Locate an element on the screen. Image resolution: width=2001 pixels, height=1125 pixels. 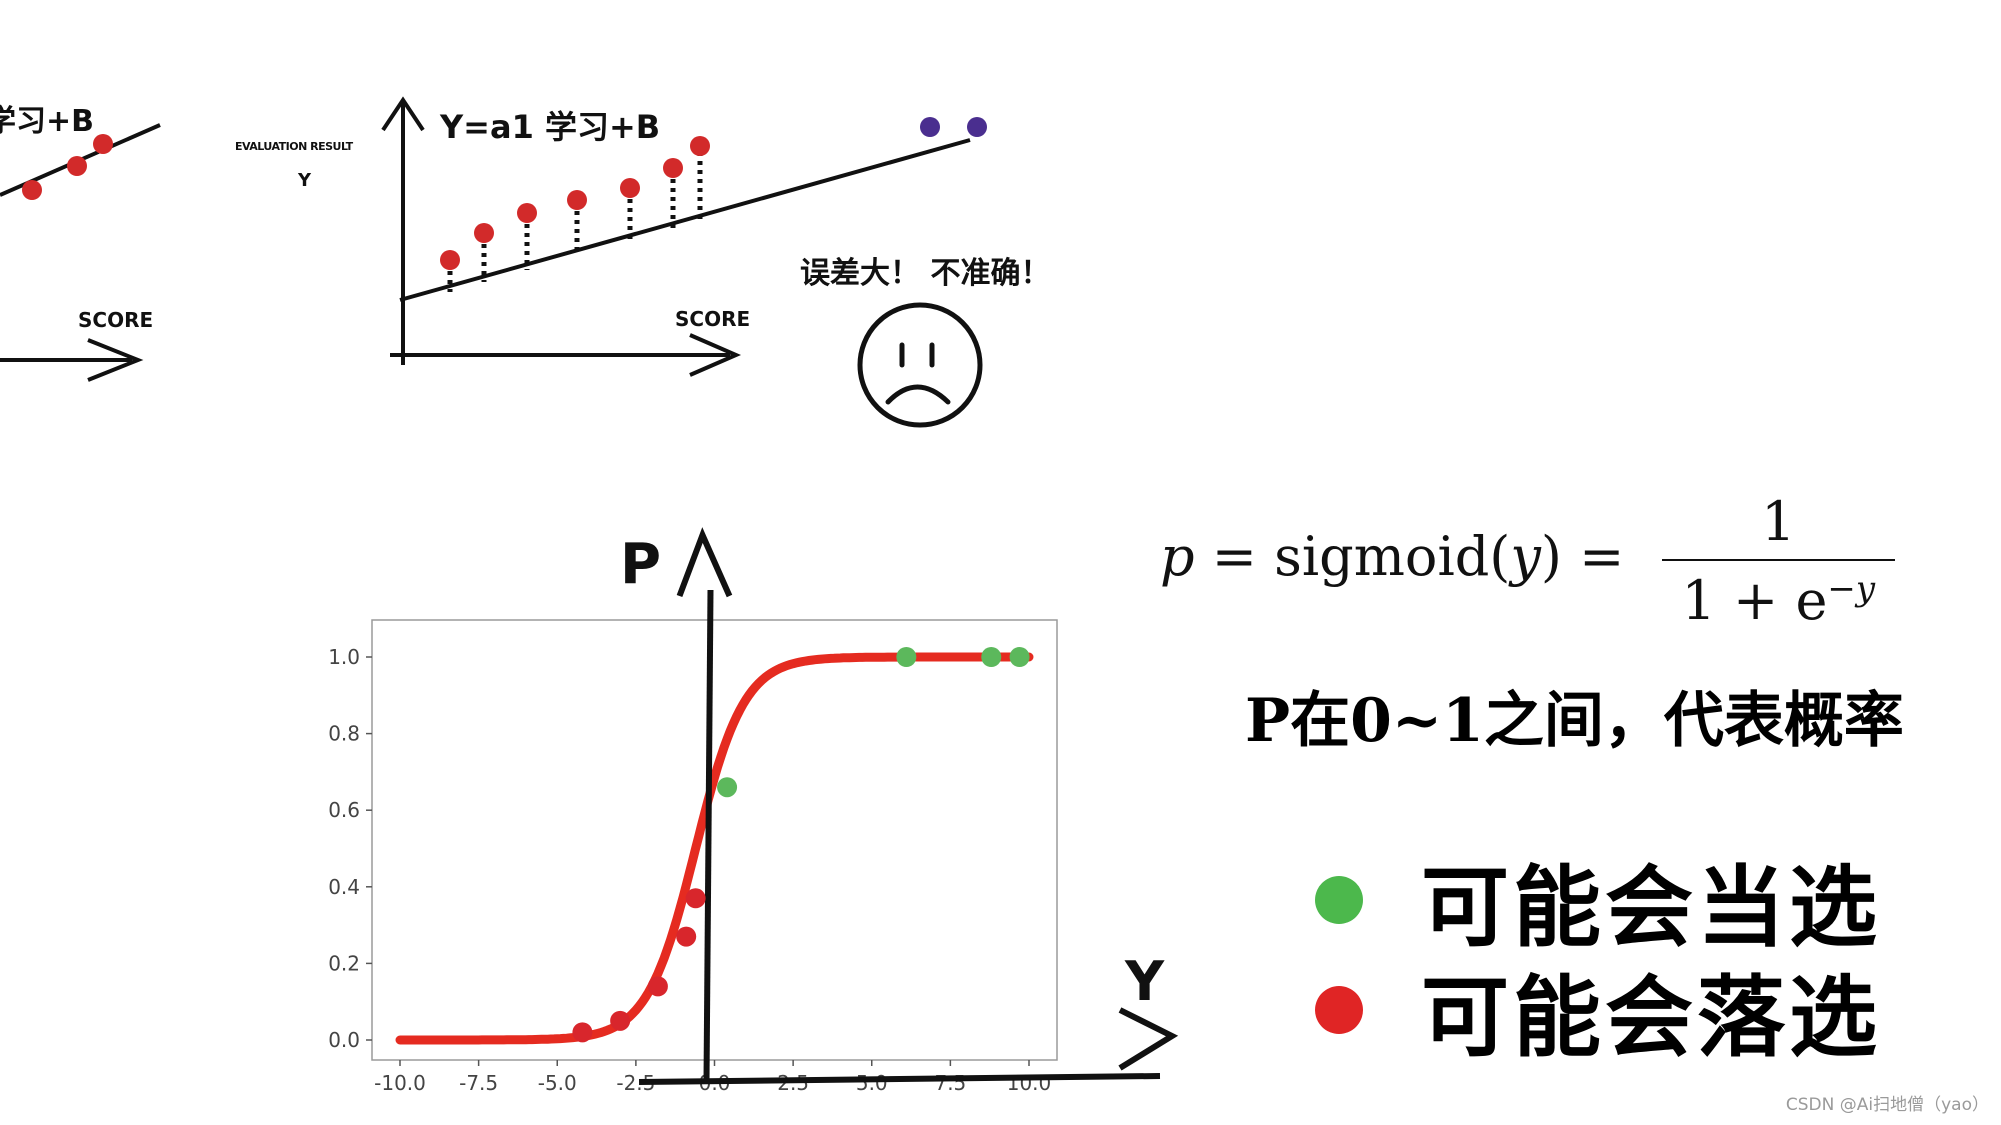
residual-lines is located at coordinates (575, 222).